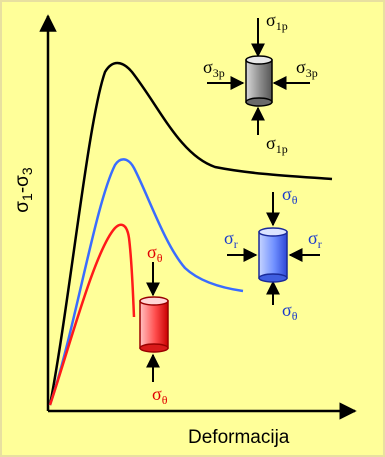  Describe the element at coordinates (277, 144) in the screenshot. I see `gray-bottom-label: σ1p` at that location.